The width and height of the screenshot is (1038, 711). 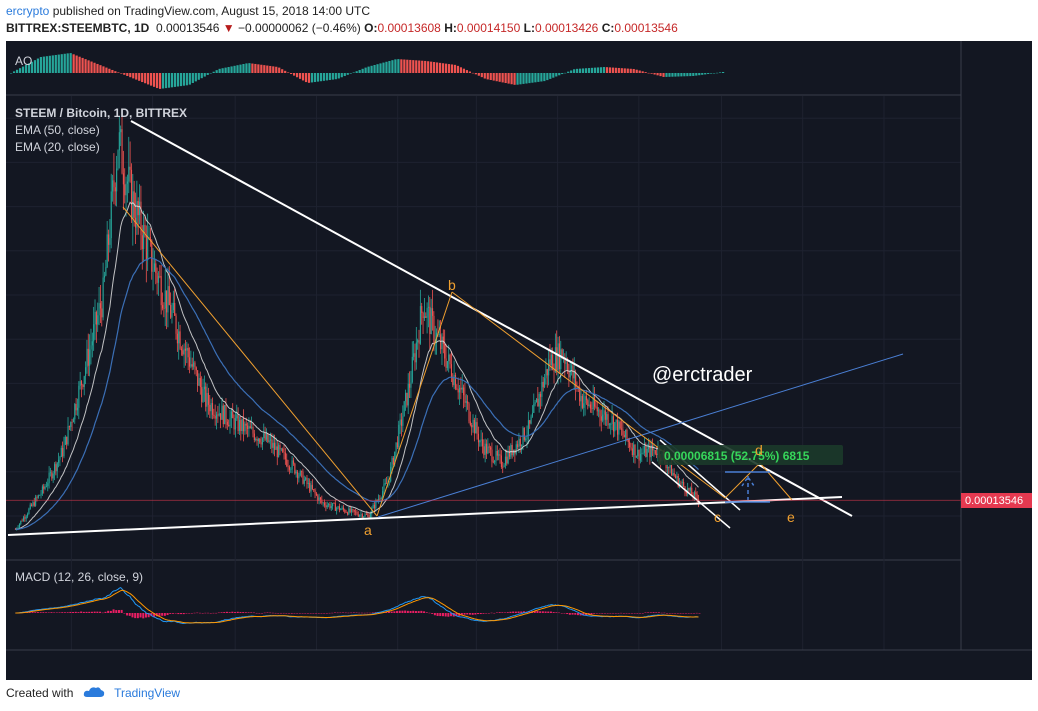 What do you see at coordinates (28, 11) in the screenshot?
I see `author-link: ercrypto` at bounding box center [28, 11].